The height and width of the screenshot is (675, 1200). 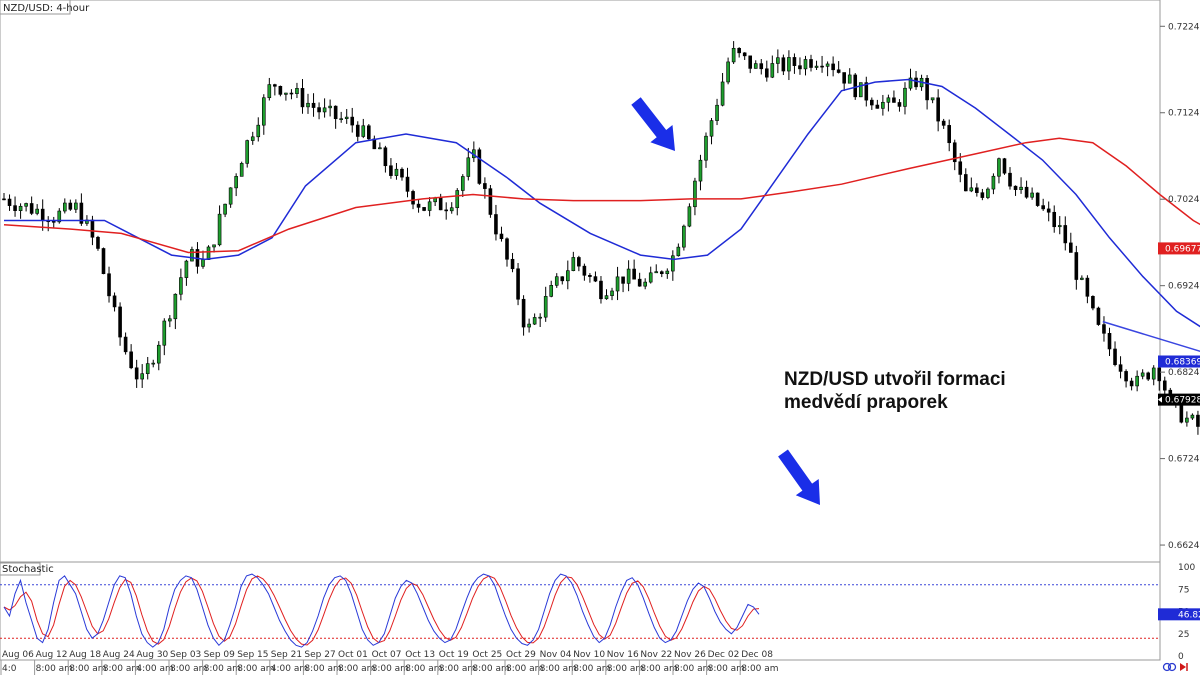 What do you see at coordinates (18, 655) in the screenshot?
I see `date-tick-label: Aug 06` at bounding box center [18, 655].